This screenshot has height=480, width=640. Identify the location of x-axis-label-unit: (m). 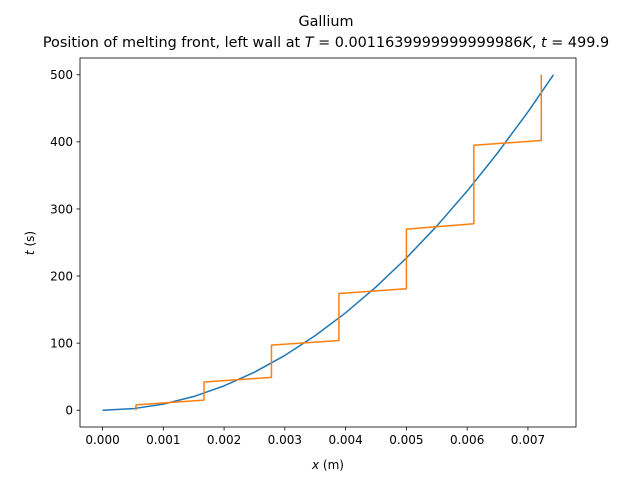
(331, 465).